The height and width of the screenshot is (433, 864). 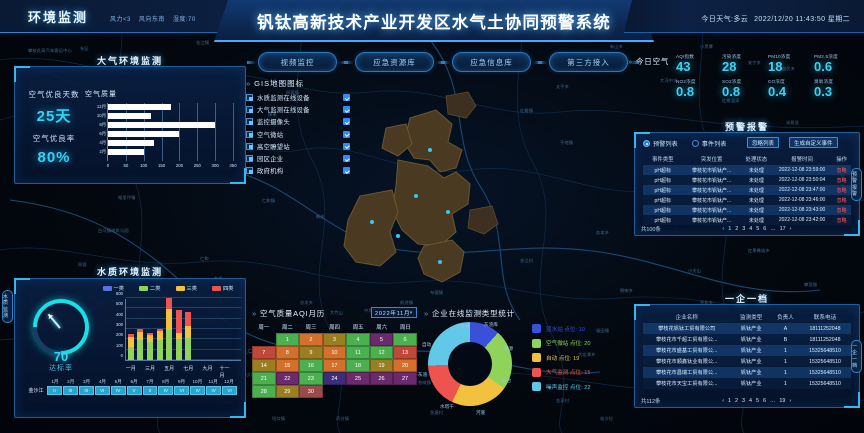 I want to click on table-row: pH超标 攀枝花市钒钛产... 未处理 2022-12-08 23:47:00 忽略, so click(x=747, y=190).